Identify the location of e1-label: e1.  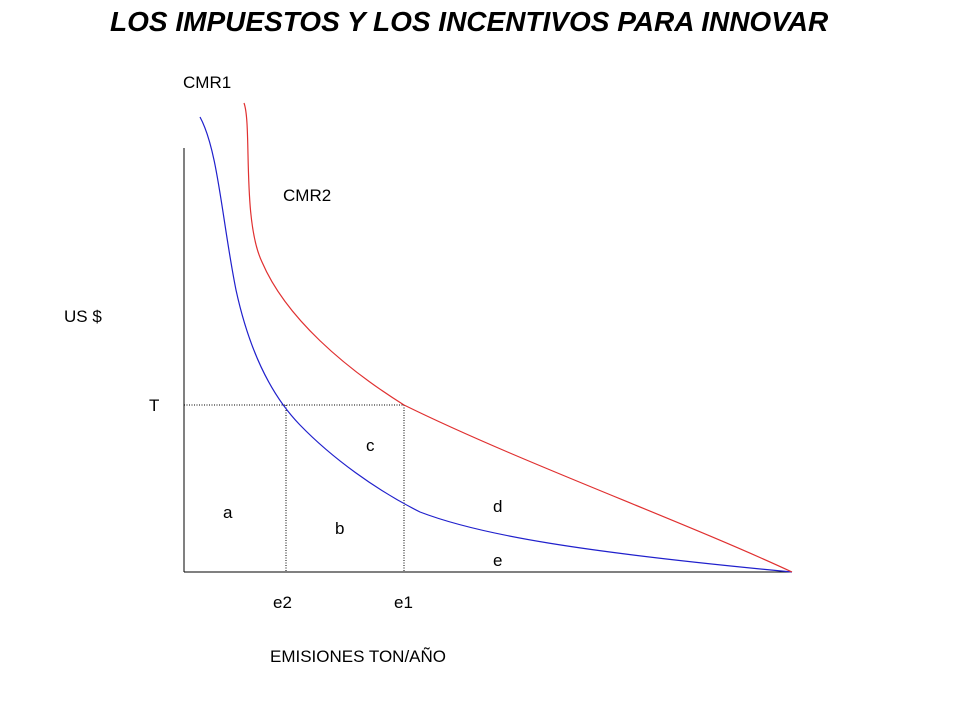
(403, 602).